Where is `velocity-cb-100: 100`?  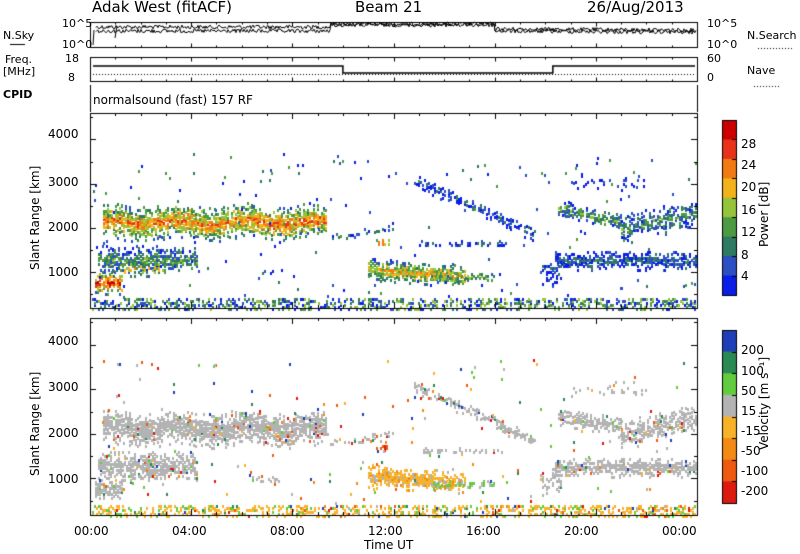 velocity-cb-100: 100 is located at coordinates (752, 371).